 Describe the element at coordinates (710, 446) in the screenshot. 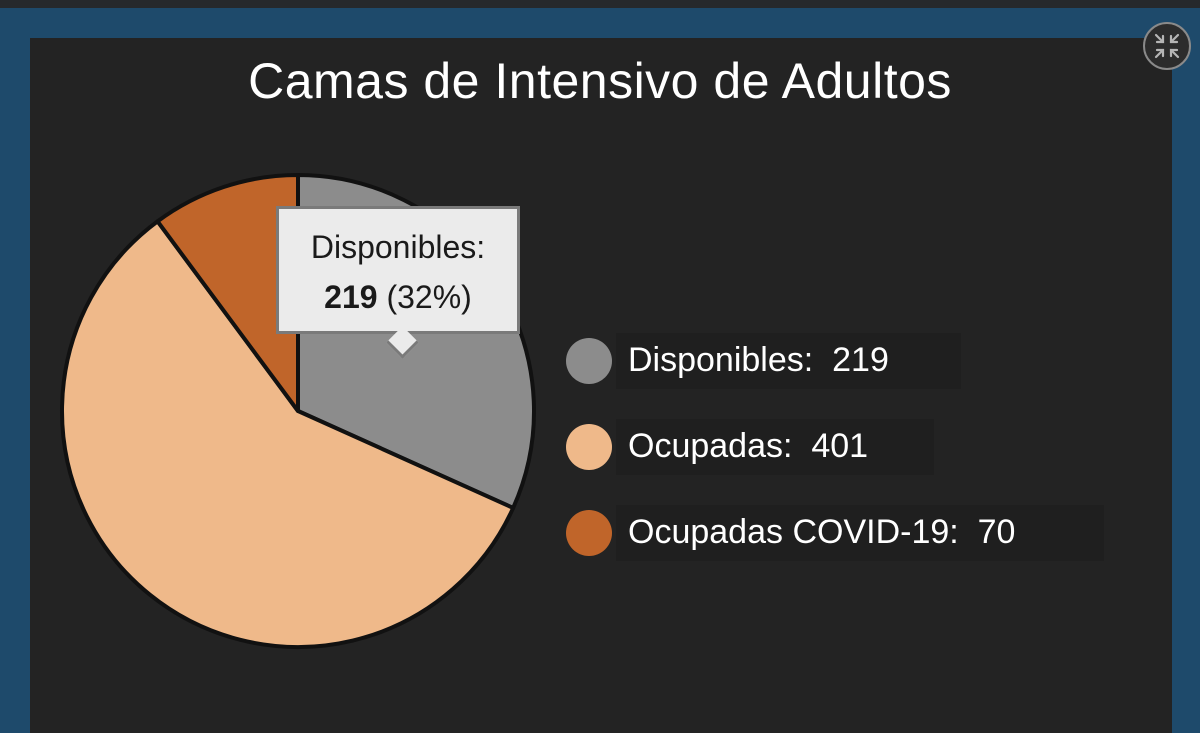

I see `legend-label: Ocupadas:` at that location.